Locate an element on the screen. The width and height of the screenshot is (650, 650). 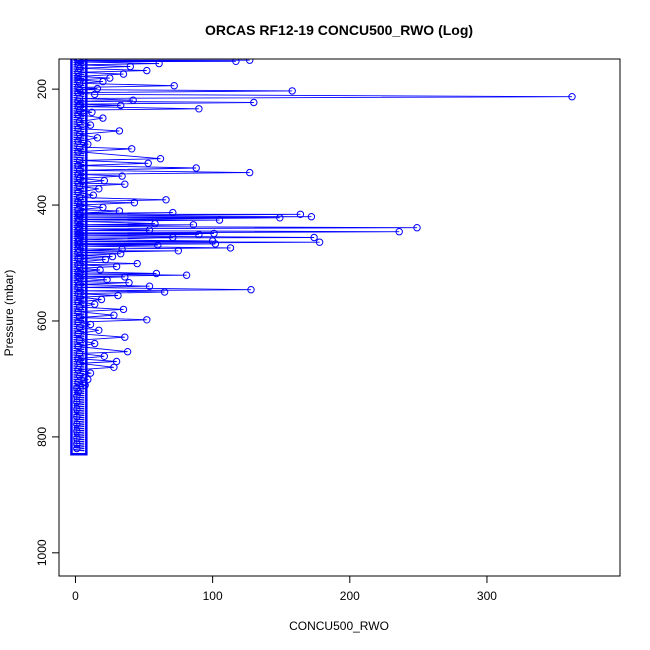
dense-cluster-band is located at coordinates (79, 257).